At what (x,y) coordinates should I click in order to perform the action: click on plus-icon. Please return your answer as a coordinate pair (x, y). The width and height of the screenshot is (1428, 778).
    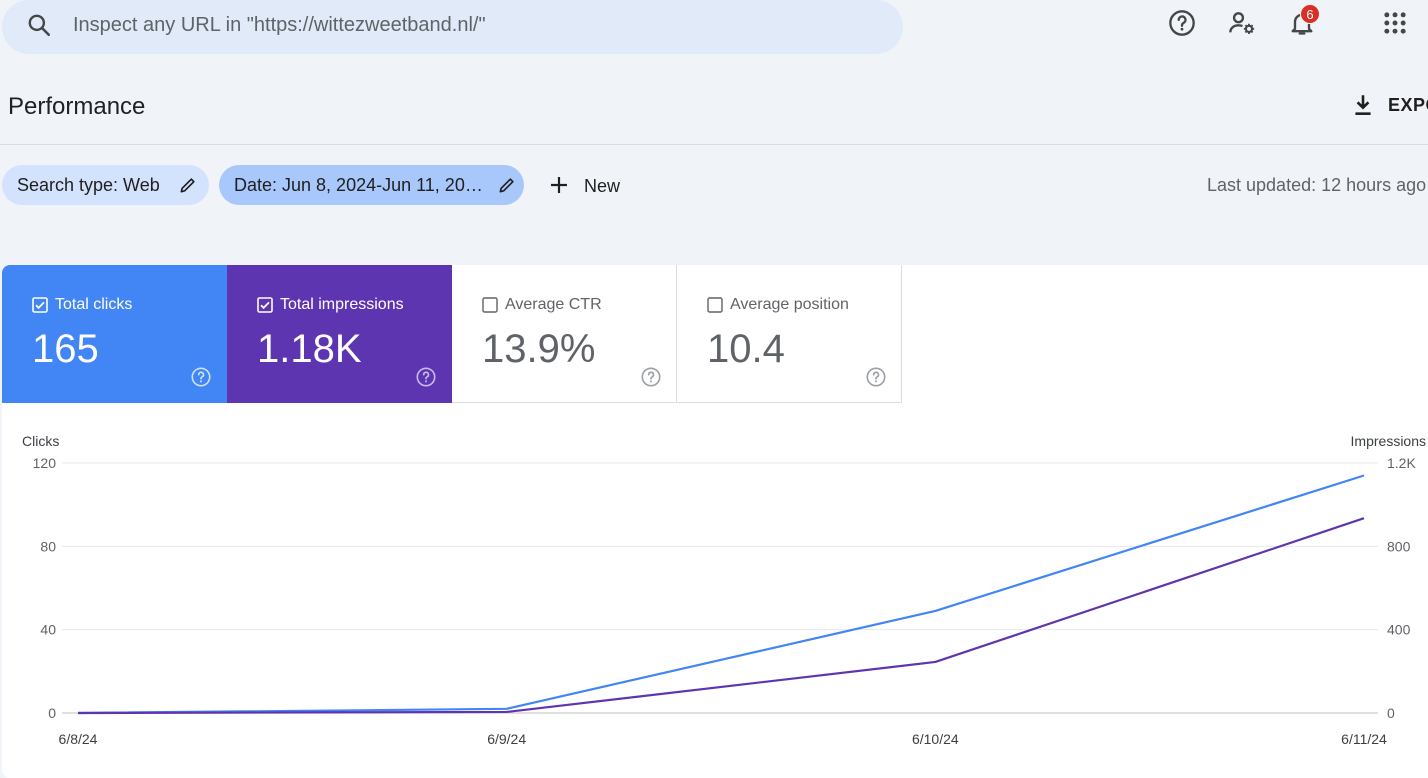
    Looking at the image, I should click on (559, 185).